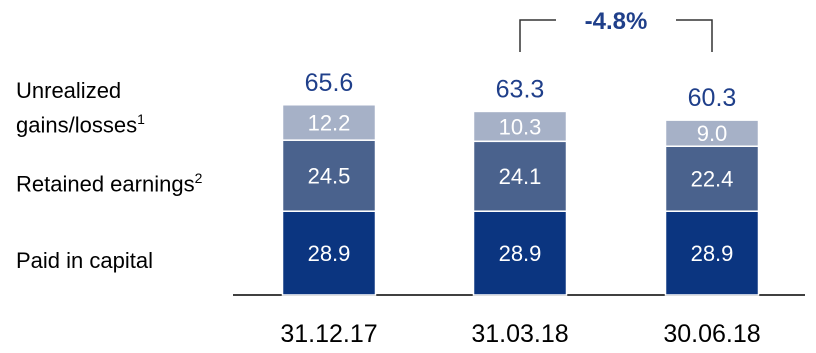  What do you see at coordinates (537, 35) in the screenshot?
I see `annotation-bracket-left` at bounding box center [537, 35].